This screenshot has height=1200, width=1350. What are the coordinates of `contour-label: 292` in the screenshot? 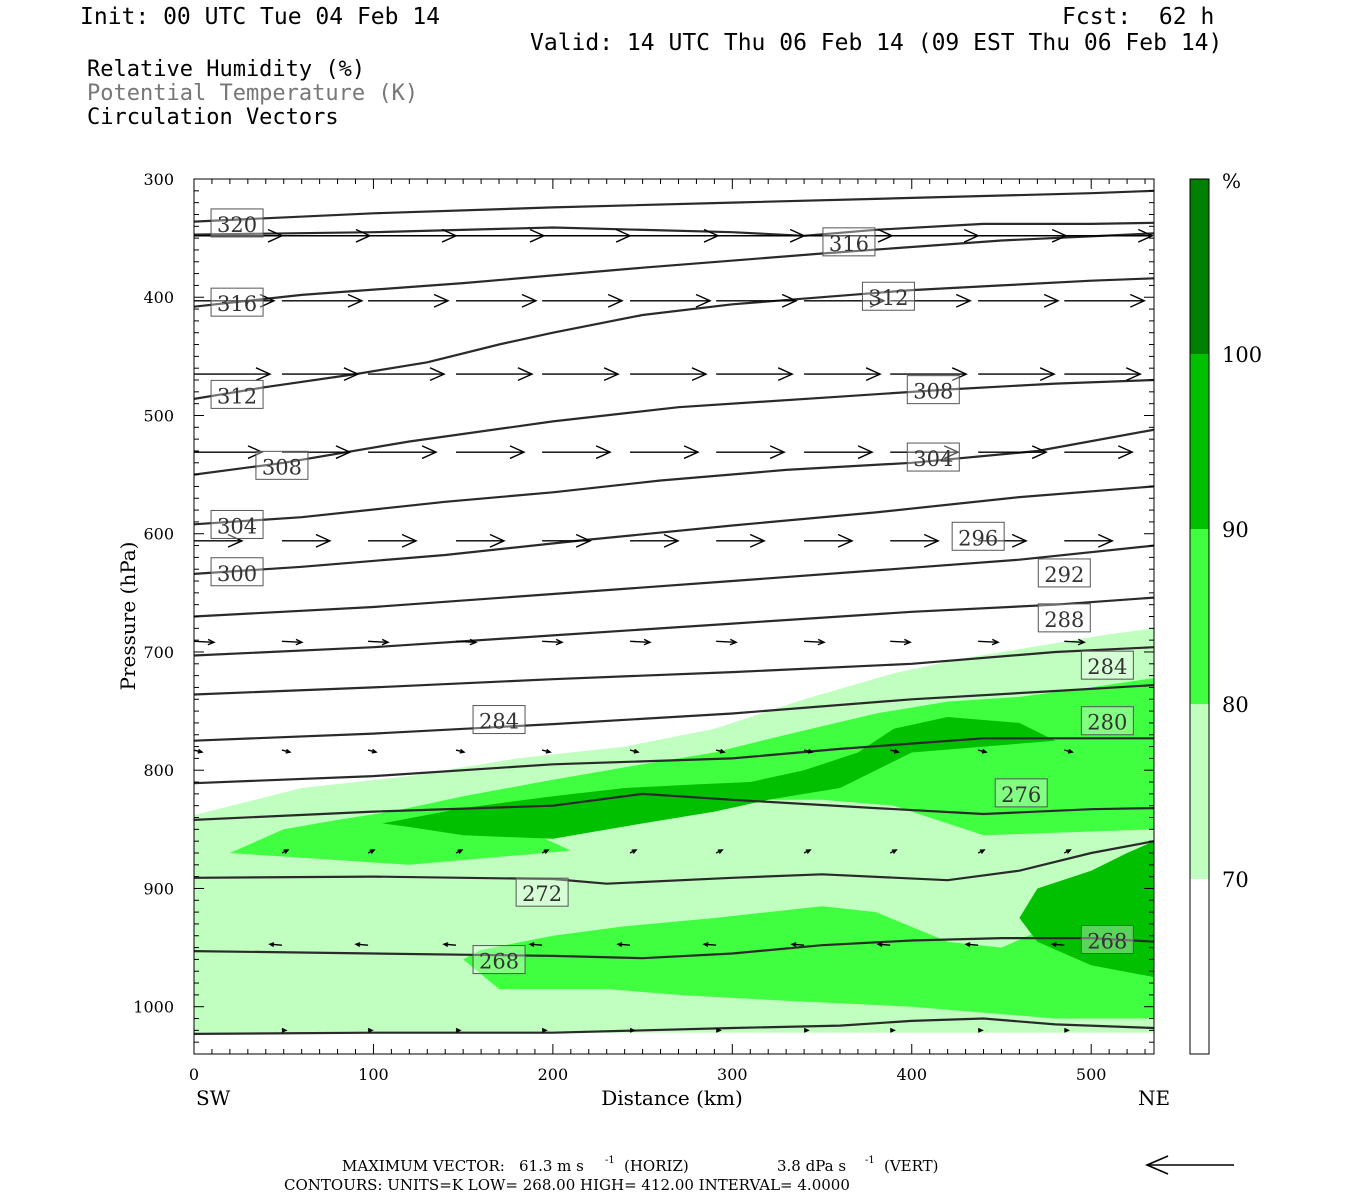 It's located at (1064, 573).